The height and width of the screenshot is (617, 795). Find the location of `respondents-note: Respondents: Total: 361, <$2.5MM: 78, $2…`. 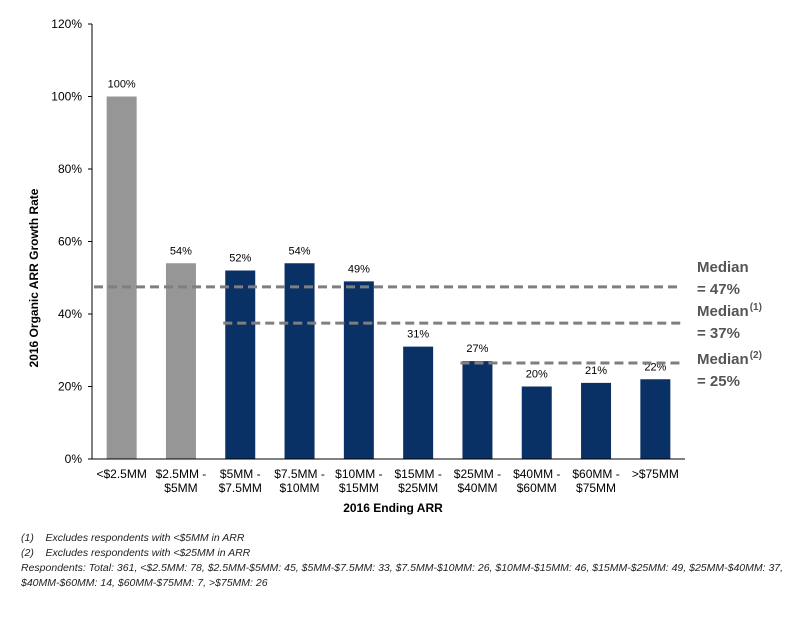

respondents-note: Respondents: Total: 361, <$2.5MM: 78, $2… is located at coordinates (402, 568).